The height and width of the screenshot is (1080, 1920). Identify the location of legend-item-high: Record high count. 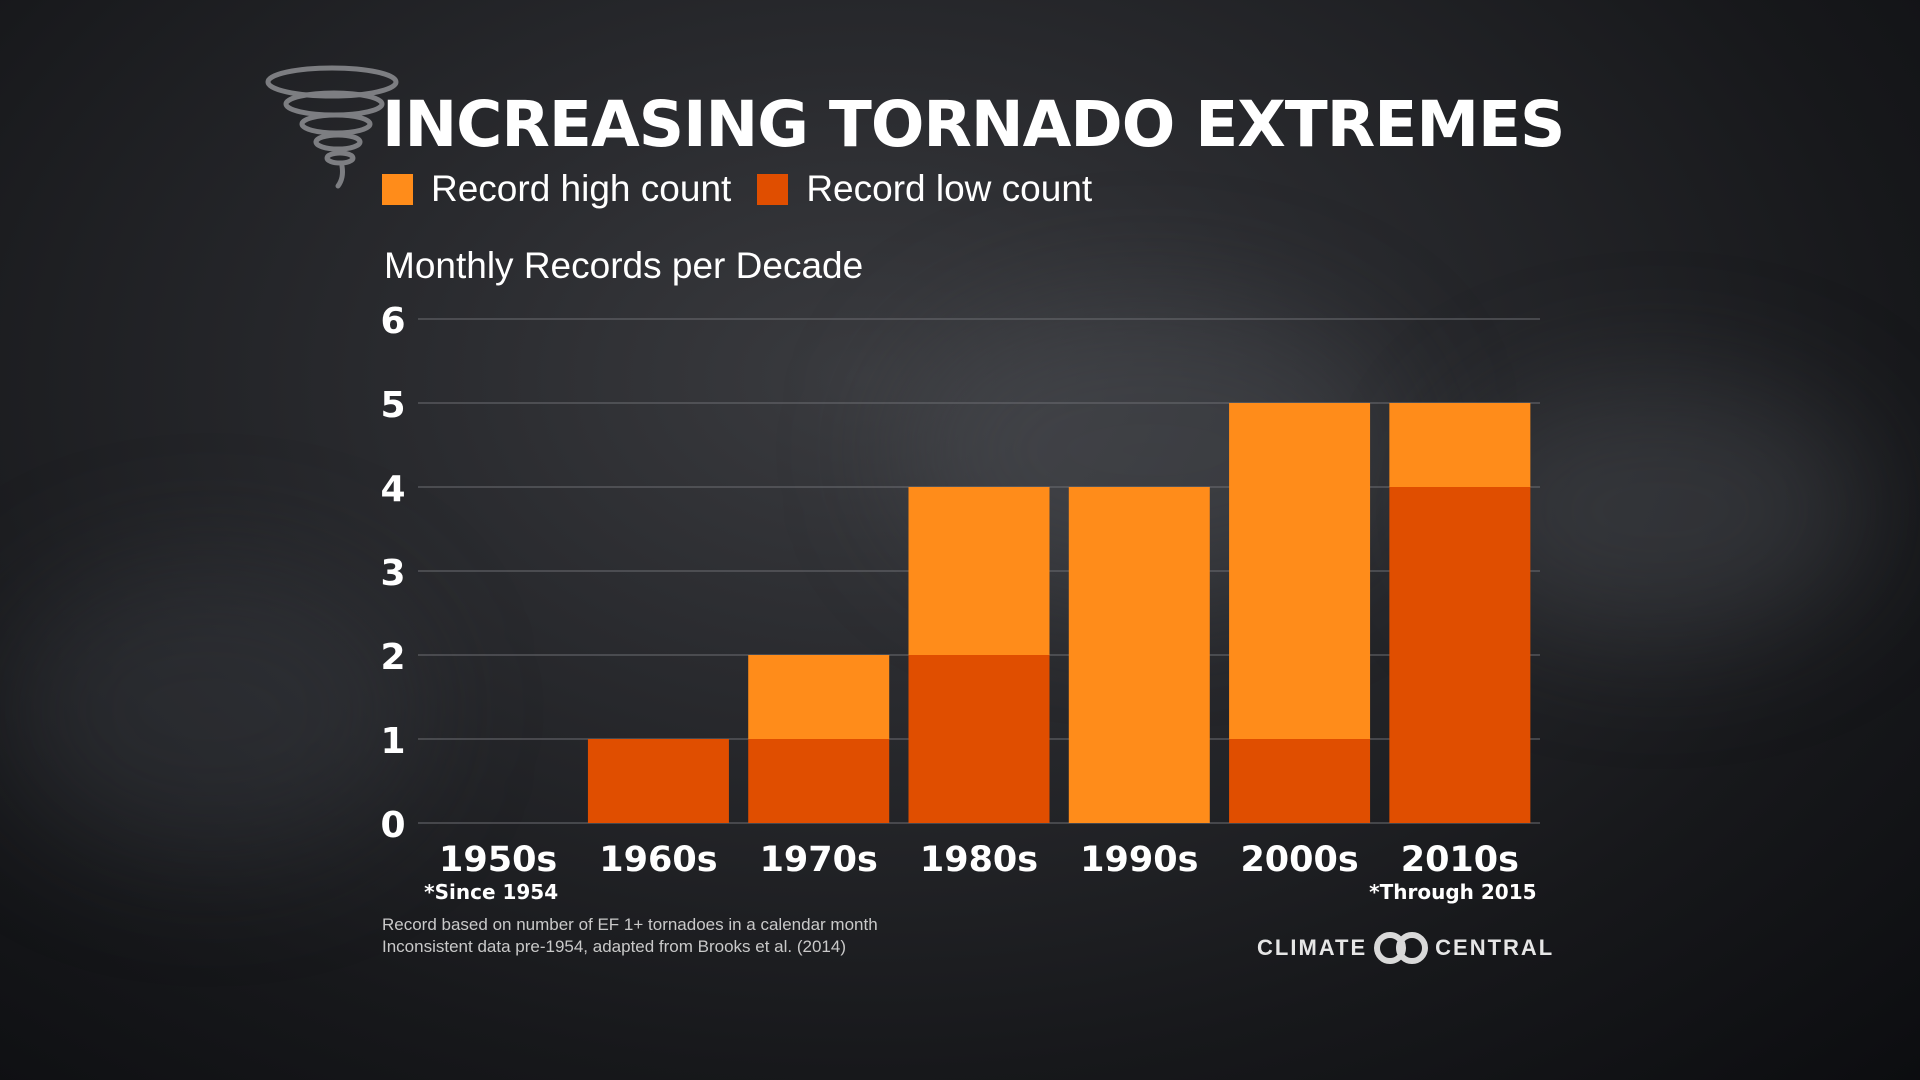
(556, 189).